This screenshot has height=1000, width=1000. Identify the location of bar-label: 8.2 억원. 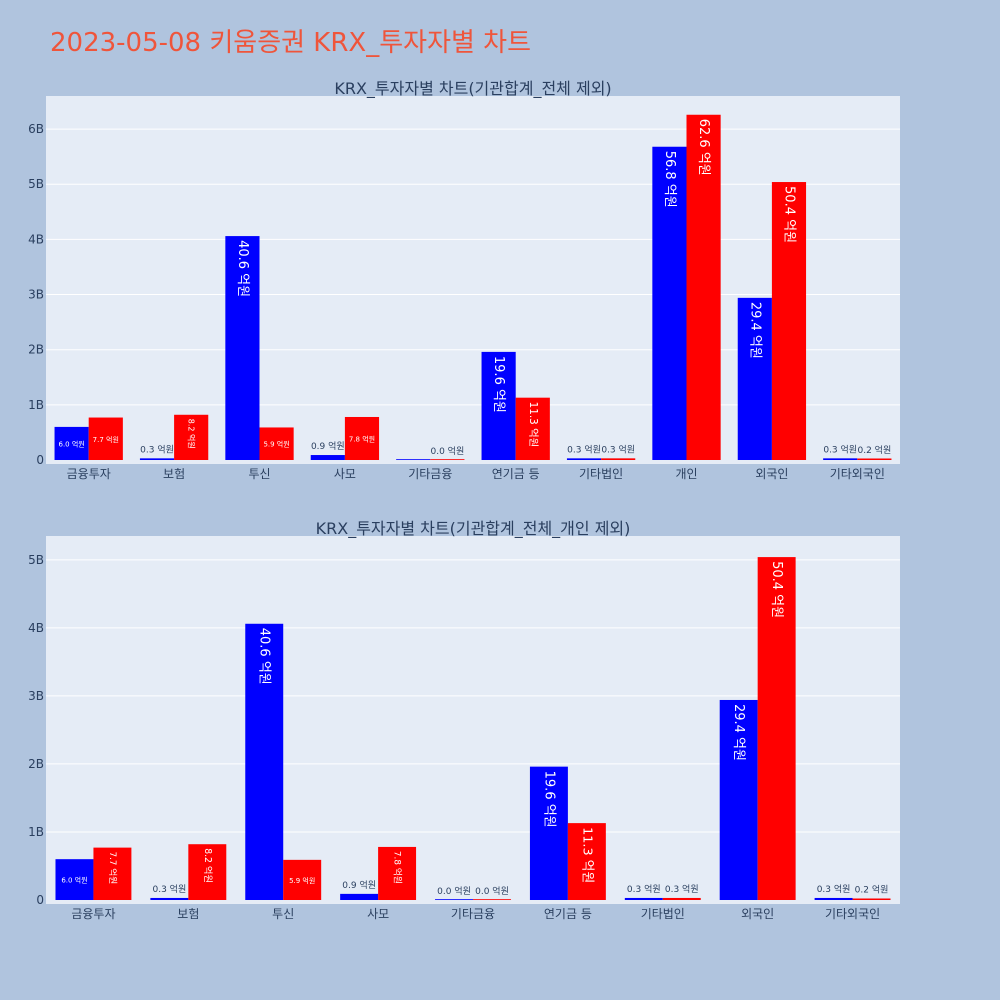
(208, 865).